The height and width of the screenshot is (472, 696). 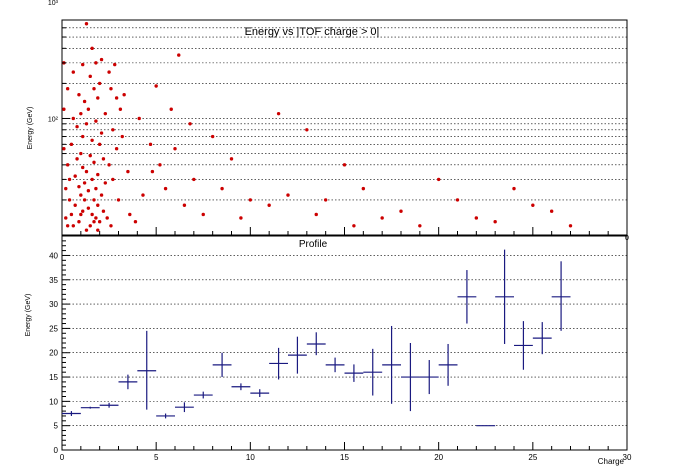 I want to click on profile-y-tick-label: 40, so click(x=53, y=255).